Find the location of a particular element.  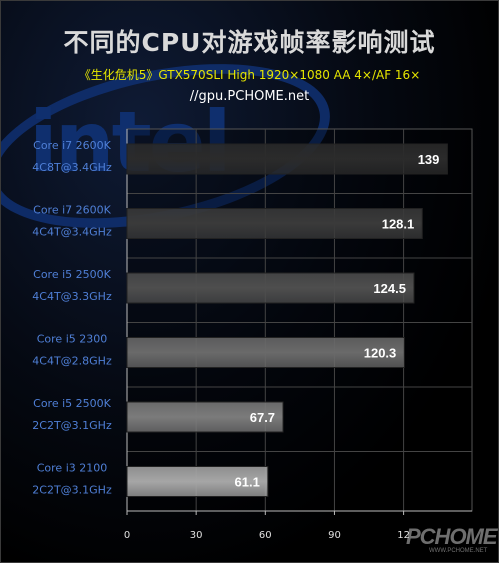

data-label: 120.3 is located at coordinates (380, 353).